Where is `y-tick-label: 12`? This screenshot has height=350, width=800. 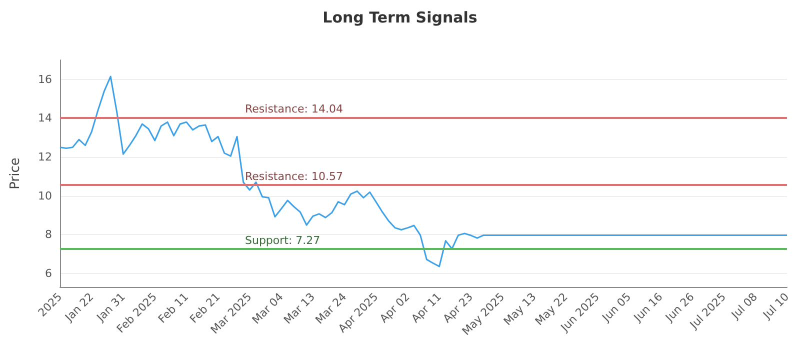
y-tick-label: 12 is located at coordinates (45, 157).